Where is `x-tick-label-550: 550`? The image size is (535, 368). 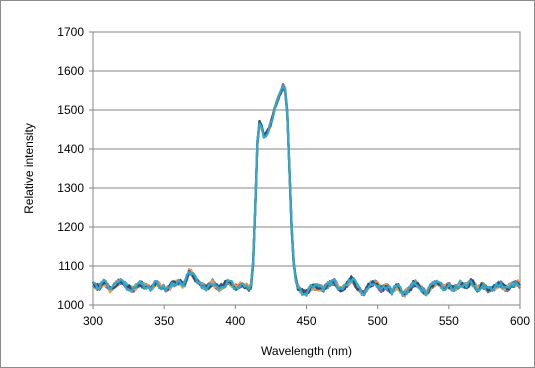 x-tick-label-550: 550 is located at coordinates (449, 321).